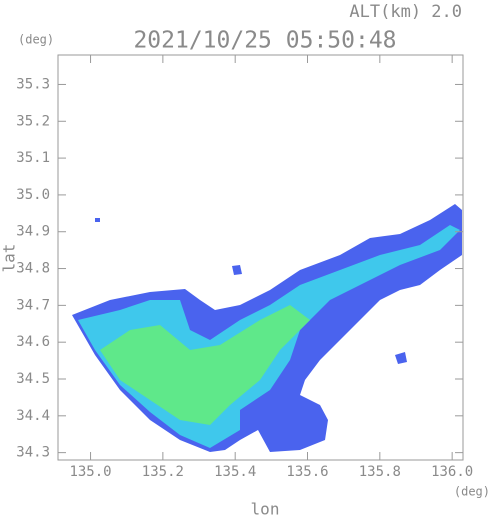 The image size is (491, 521). What do you see at coordinates (264, 41) in the screenshot?
I see `chart-title: 2021/10/25 05:50:48` at bounding box center [264, 41].